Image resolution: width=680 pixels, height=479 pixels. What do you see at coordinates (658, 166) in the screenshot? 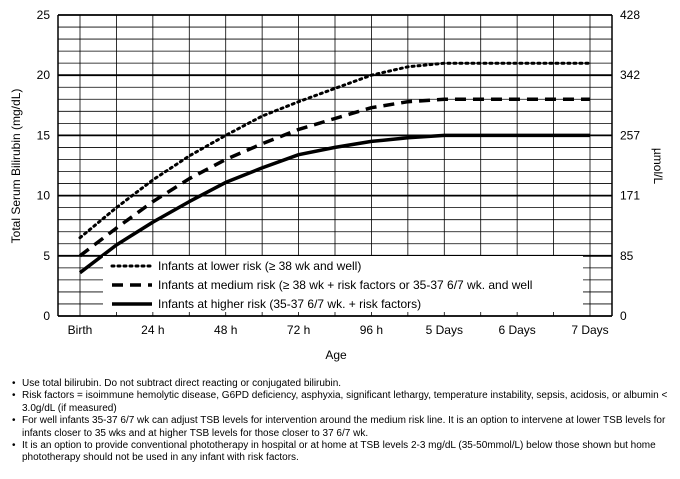
I see `y2-axis-title: µmol/L` at bounding box center [658, 166].